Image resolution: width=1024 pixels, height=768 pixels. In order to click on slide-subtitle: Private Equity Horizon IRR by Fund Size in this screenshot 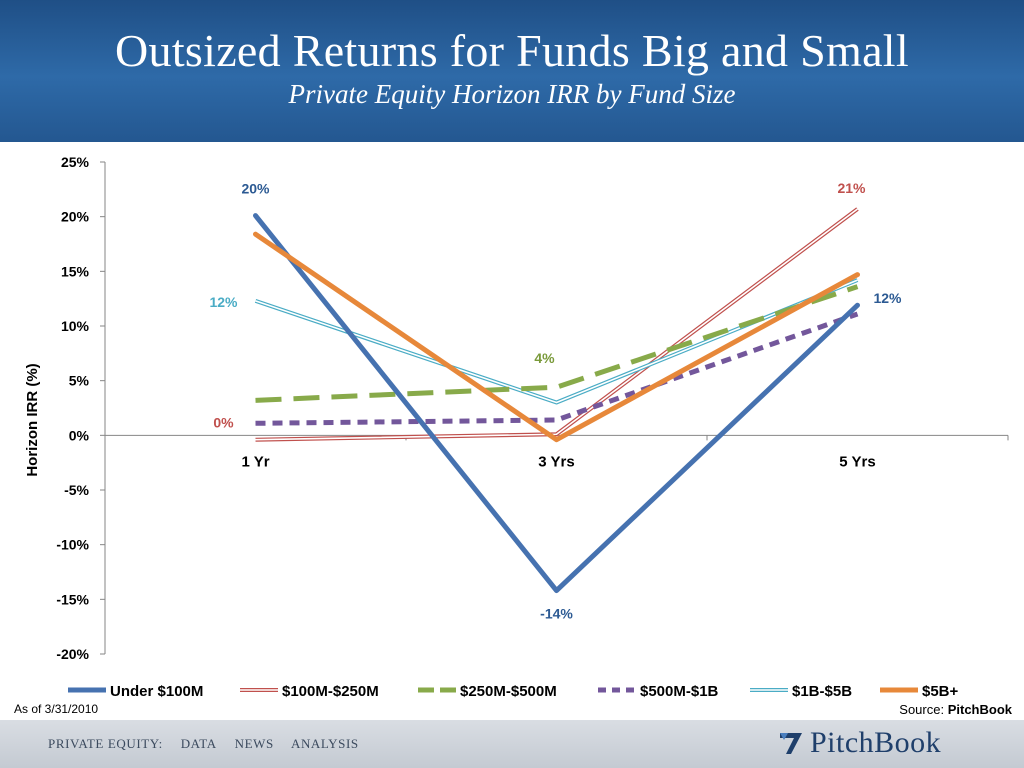, I will do `click(512, 94)`.